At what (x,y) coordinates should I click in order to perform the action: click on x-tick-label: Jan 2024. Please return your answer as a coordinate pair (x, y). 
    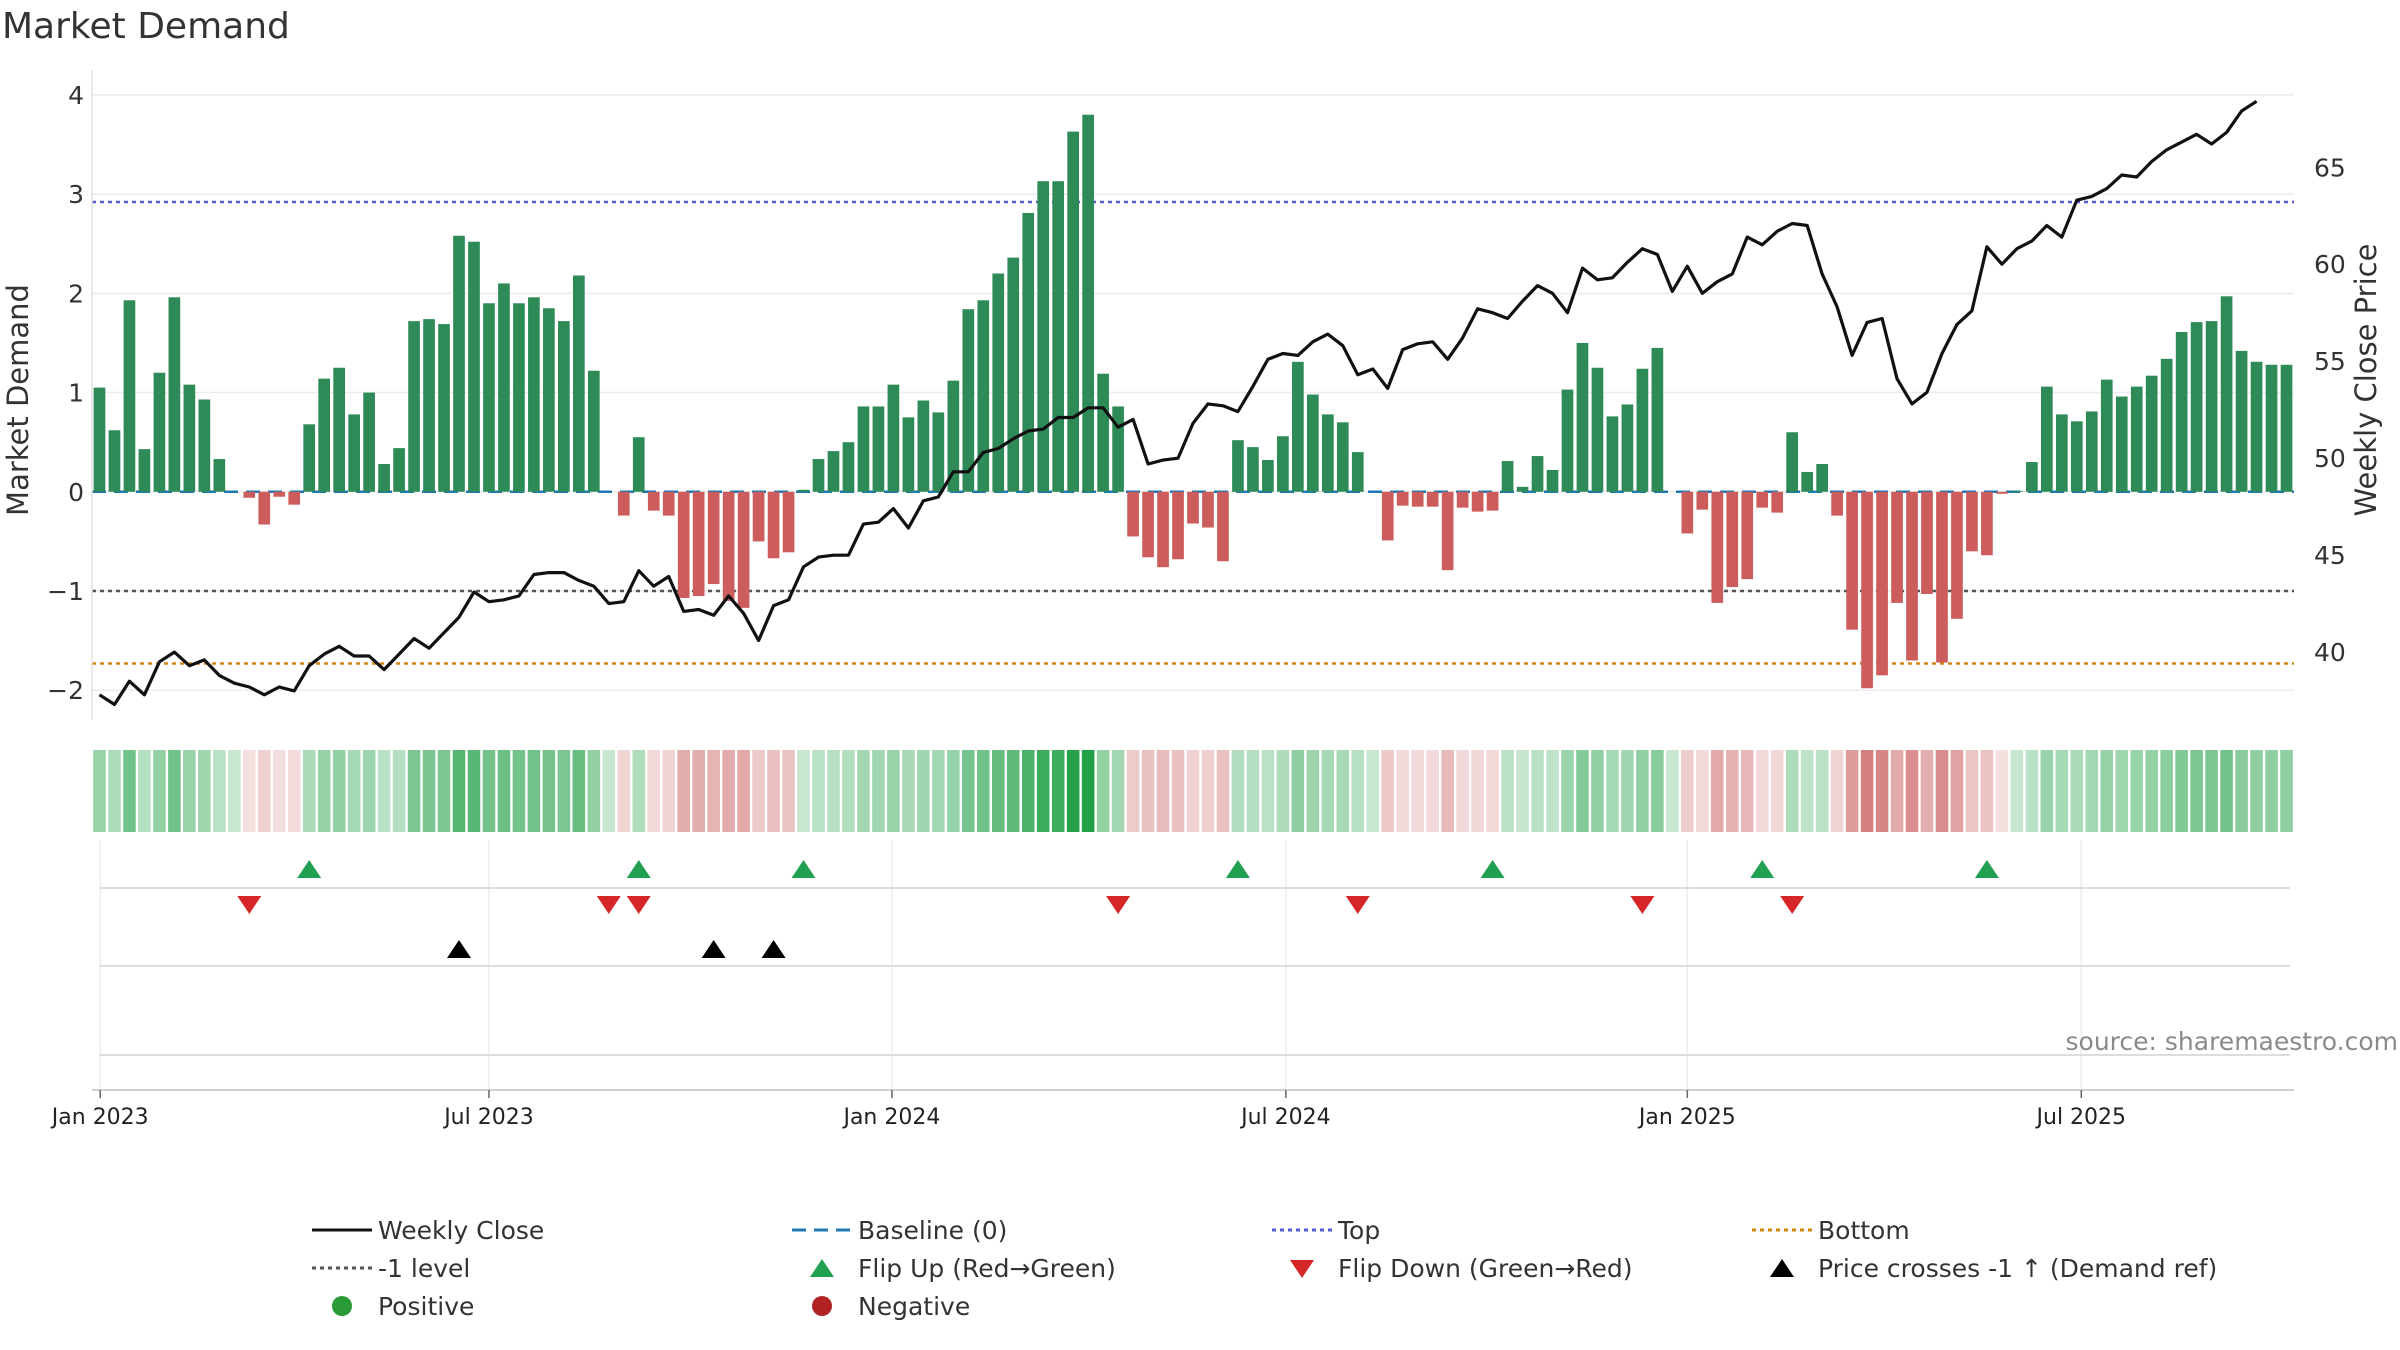
    Looking at the image, I should click on (890, 1117).